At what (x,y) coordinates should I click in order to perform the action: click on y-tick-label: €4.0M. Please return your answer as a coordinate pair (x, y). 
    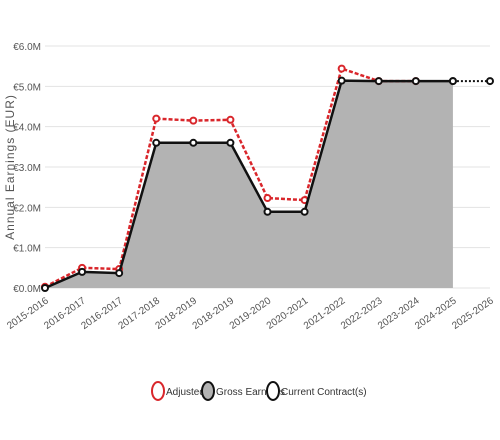
    Looking at the image, I should click on (27, 128).